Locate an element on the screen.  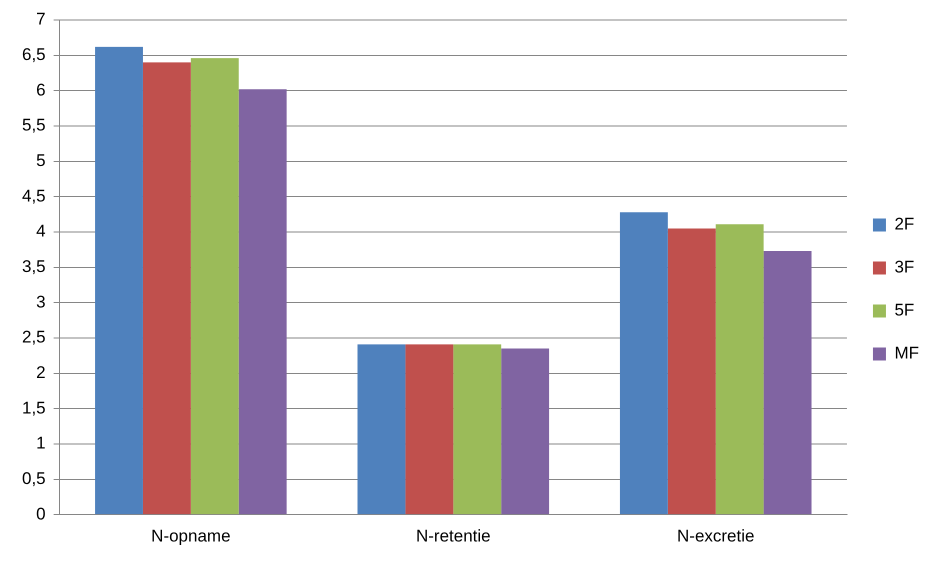
y-tick-label: 2 is located at coordinates (41, 372).